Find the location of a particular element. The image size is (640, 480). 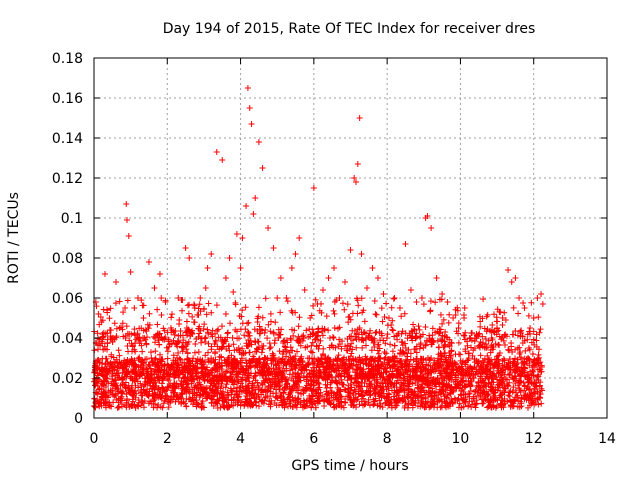

x-tick-label: 4 is located at coordinates (240, 439).